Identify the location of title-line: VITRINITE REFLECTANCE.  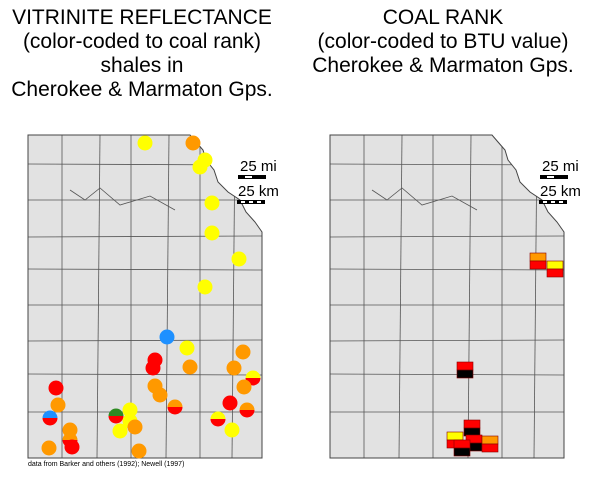
(142, 17).